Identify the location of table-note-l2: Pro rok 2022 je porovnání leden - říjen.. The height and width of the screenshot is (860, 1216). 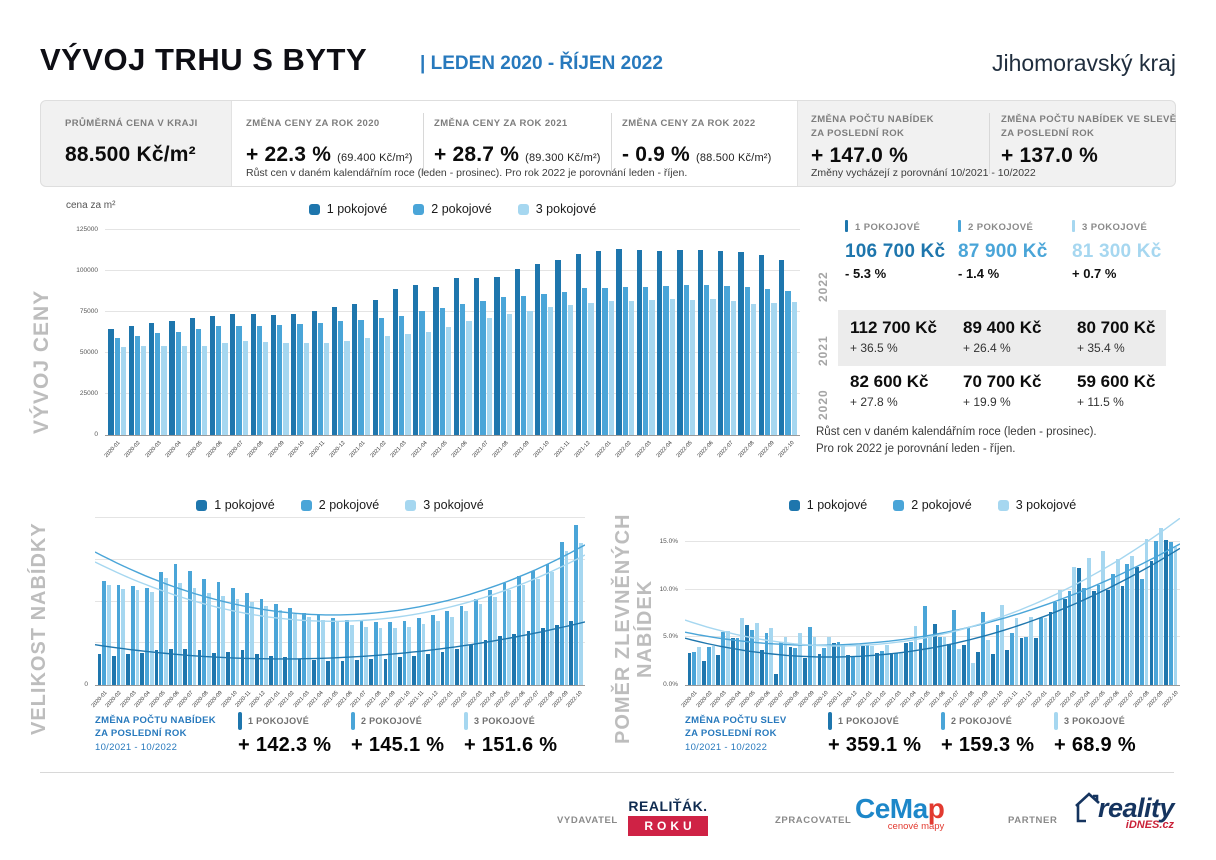
(916, 448).